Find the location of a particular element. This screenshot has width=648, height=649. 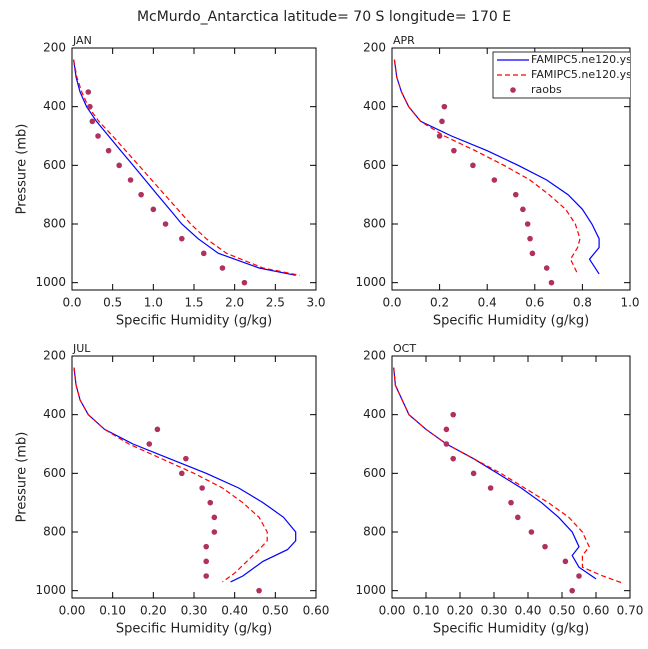

x-tick-label: 0.6 is located at coordinates (534, 303).